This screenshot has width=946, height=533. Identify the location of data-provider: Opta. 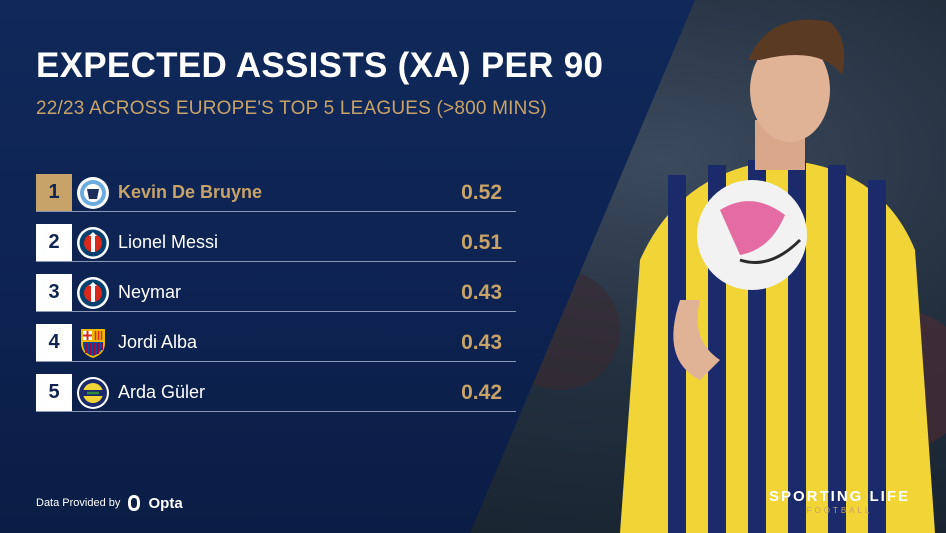
(165, 503).